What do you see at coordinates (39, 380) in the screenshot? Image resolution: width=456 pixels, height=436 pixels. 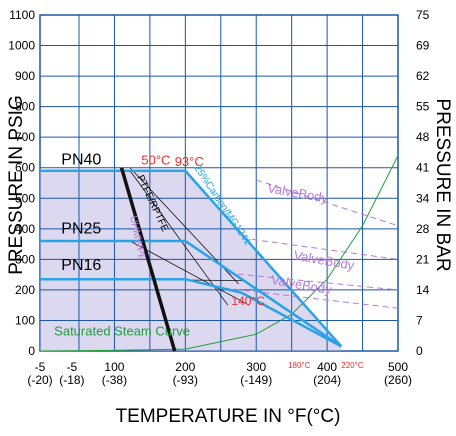 I see `x-tick-sublabel: (-20)` at bounding box center [39, 380].